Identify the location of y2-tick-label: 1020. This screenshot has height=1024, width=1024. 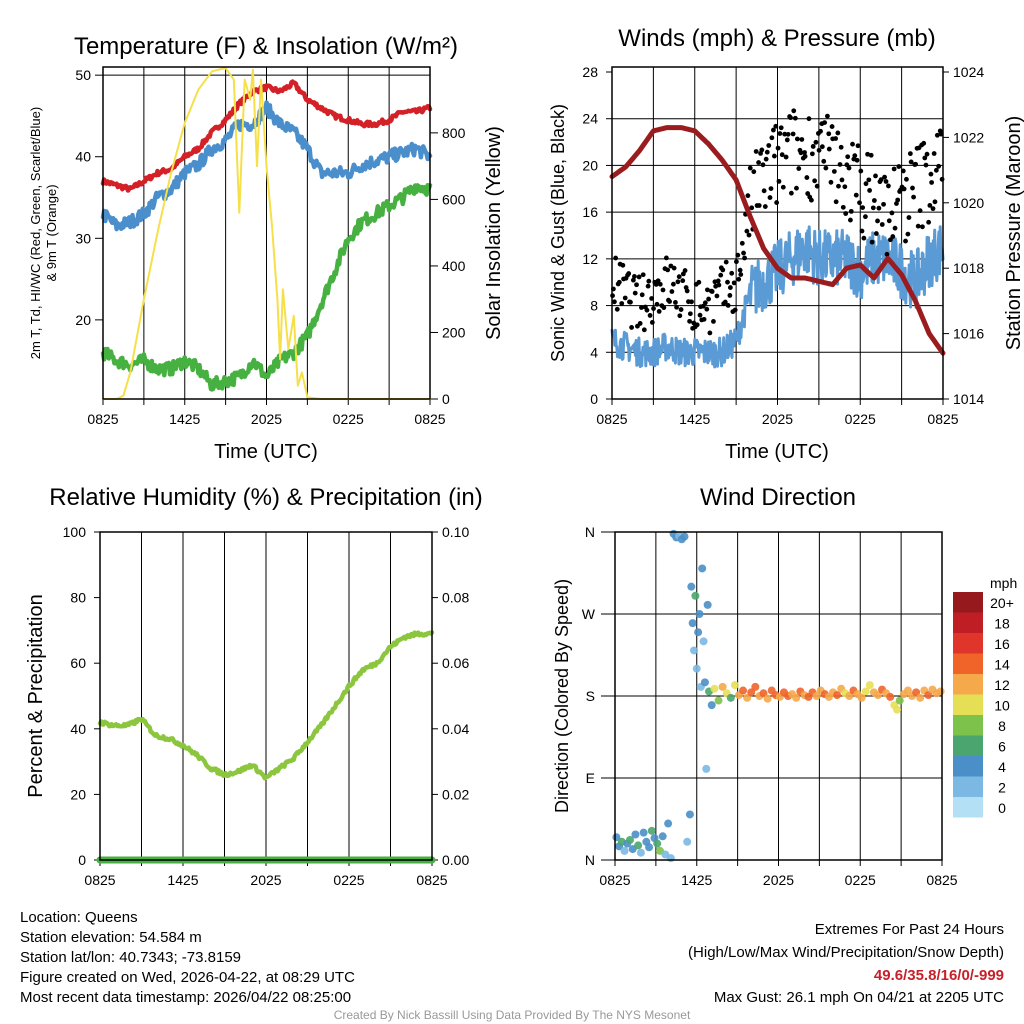
(968, 203).